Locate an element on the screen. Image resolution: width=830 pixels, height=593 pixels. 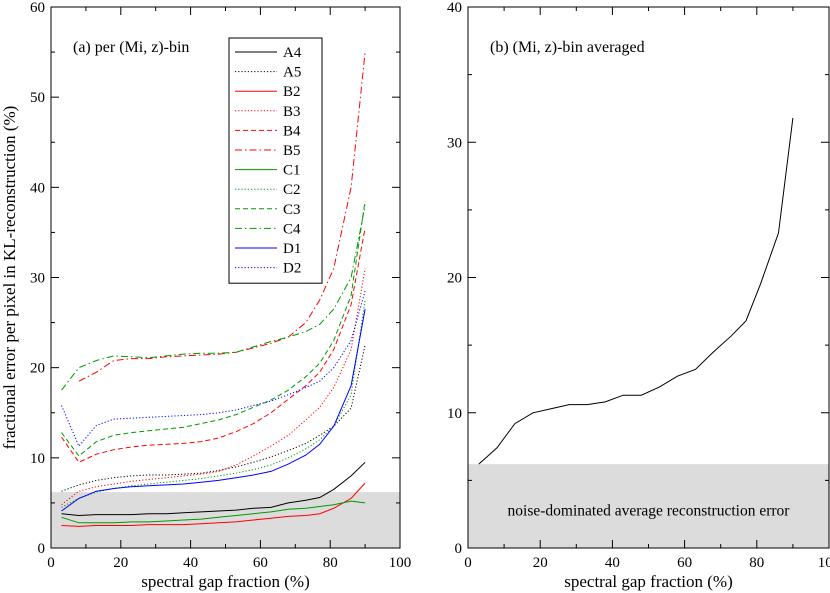
panel-a-noise-band is located at coordinates (225, 520).